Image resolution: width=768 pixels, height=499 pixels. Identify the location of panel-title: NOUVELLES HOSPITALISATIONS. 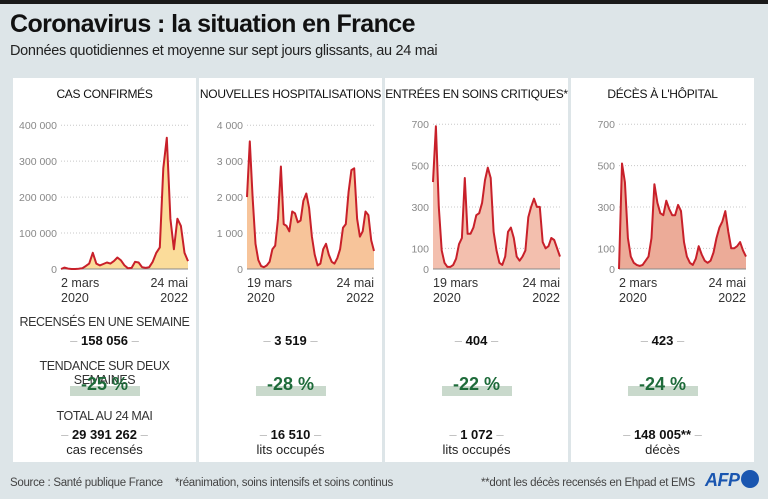
(290, 94).